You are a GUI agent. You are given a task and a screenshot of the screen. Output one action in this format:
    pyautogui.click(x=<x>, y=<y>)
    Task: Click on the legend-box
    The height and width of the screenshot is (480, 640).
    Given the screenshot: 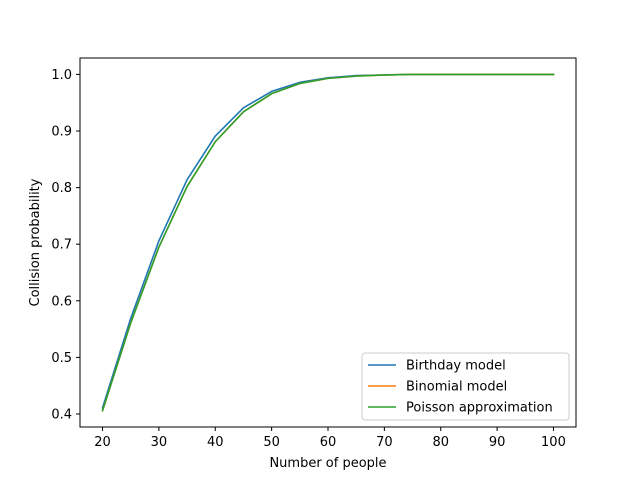 What is the action you would take?
    pyautogui.click(x=465, y=386)
    